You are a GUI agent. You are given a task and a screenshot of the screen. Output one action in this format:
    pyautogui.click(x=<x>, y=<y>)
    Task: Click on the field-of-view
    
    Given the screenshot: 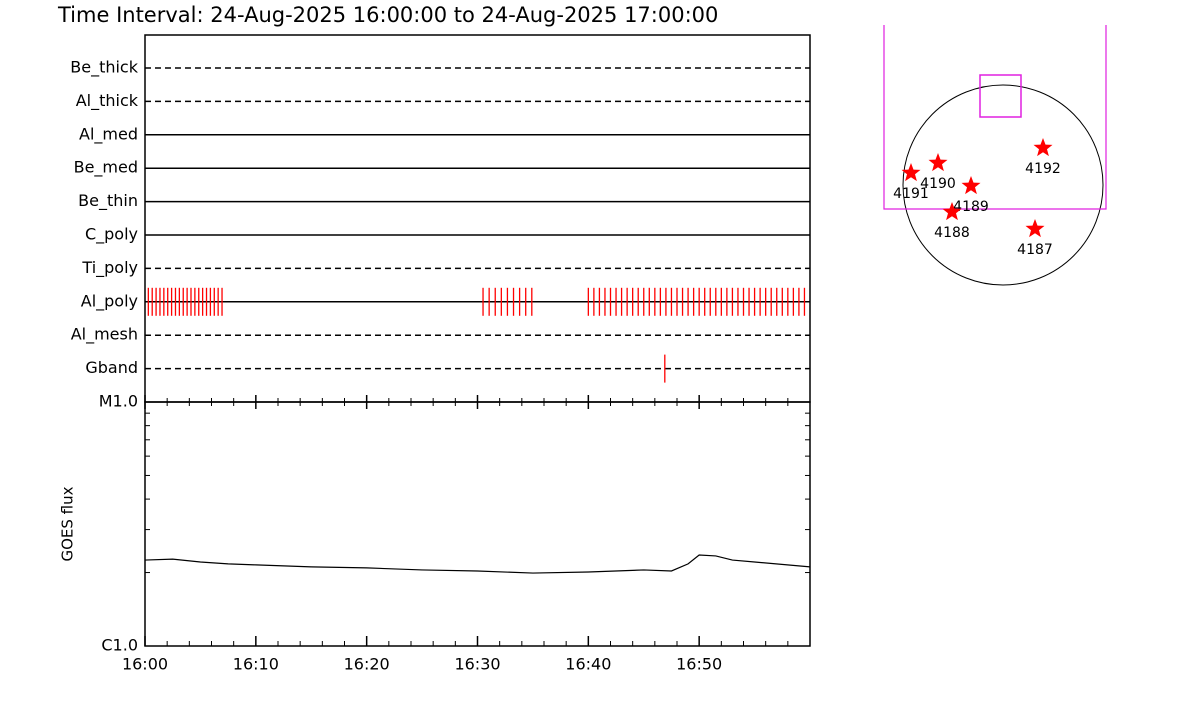 What is the action you would take?
    pyautogui.click(x=995, y=117)
    